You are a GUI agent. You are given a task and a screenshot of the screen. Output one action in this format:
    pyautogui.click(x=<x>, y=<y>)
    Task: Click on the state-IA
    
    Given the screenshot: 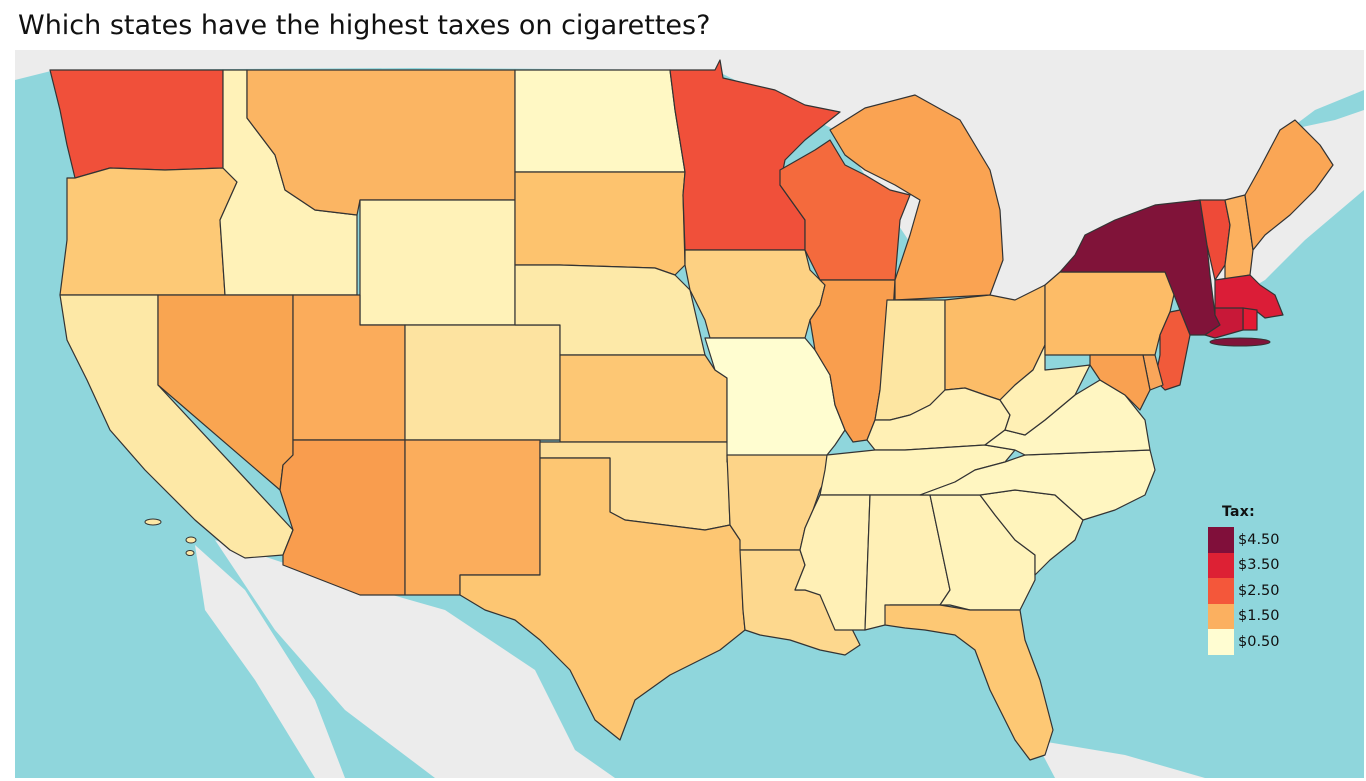 What is the action you would take?
    pyautogui.click(x=755, y=294)
    